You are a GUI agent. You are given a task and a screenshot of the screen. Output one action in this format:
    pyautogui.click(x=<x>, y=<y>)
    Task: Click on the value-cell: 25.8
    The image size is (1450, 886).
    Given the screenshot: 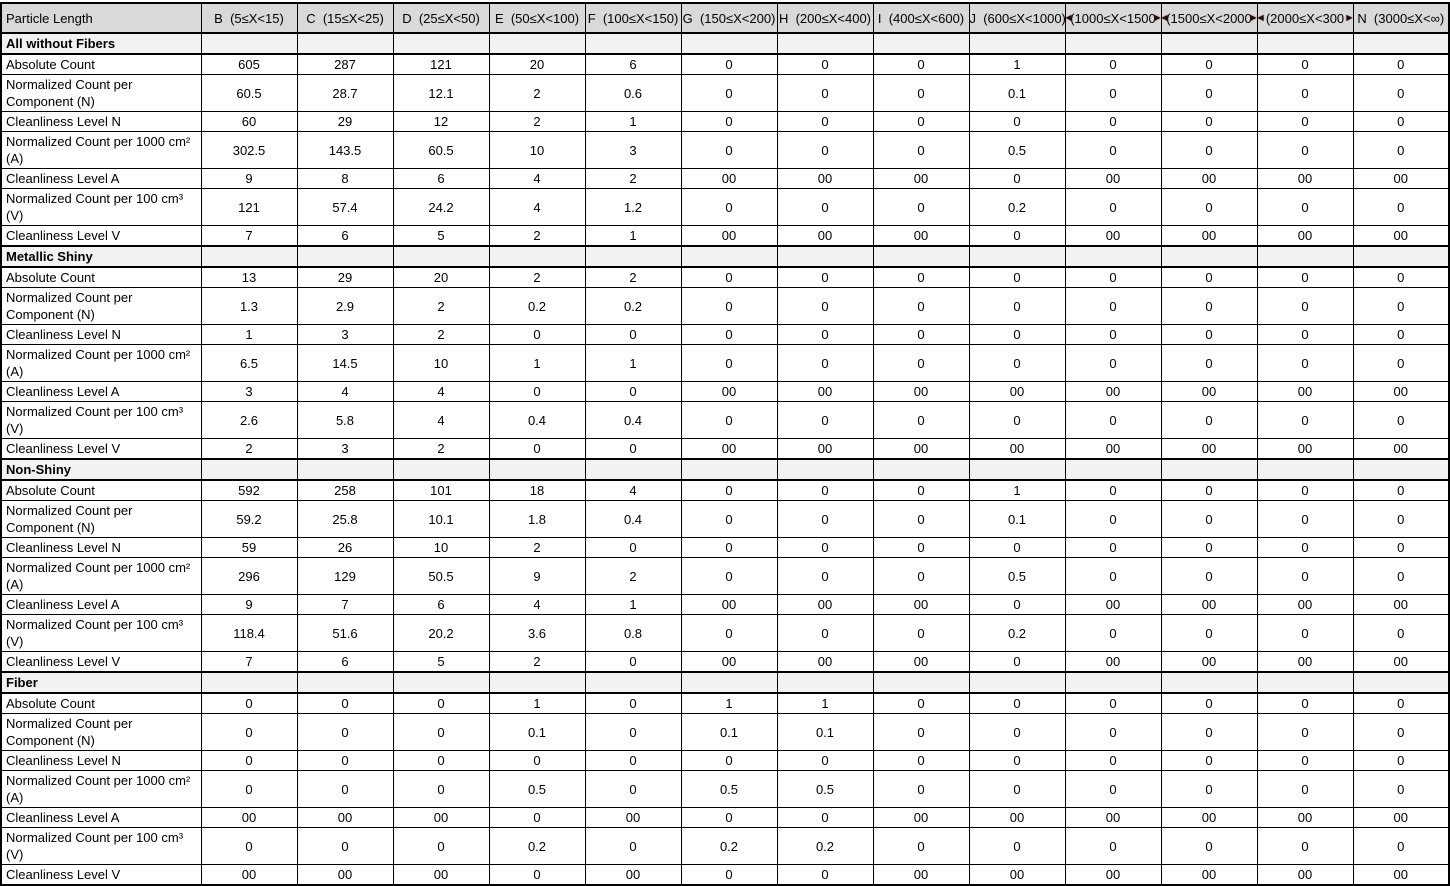 What is the action you would take?
    pyautogui.click(x=345, y=519)
    